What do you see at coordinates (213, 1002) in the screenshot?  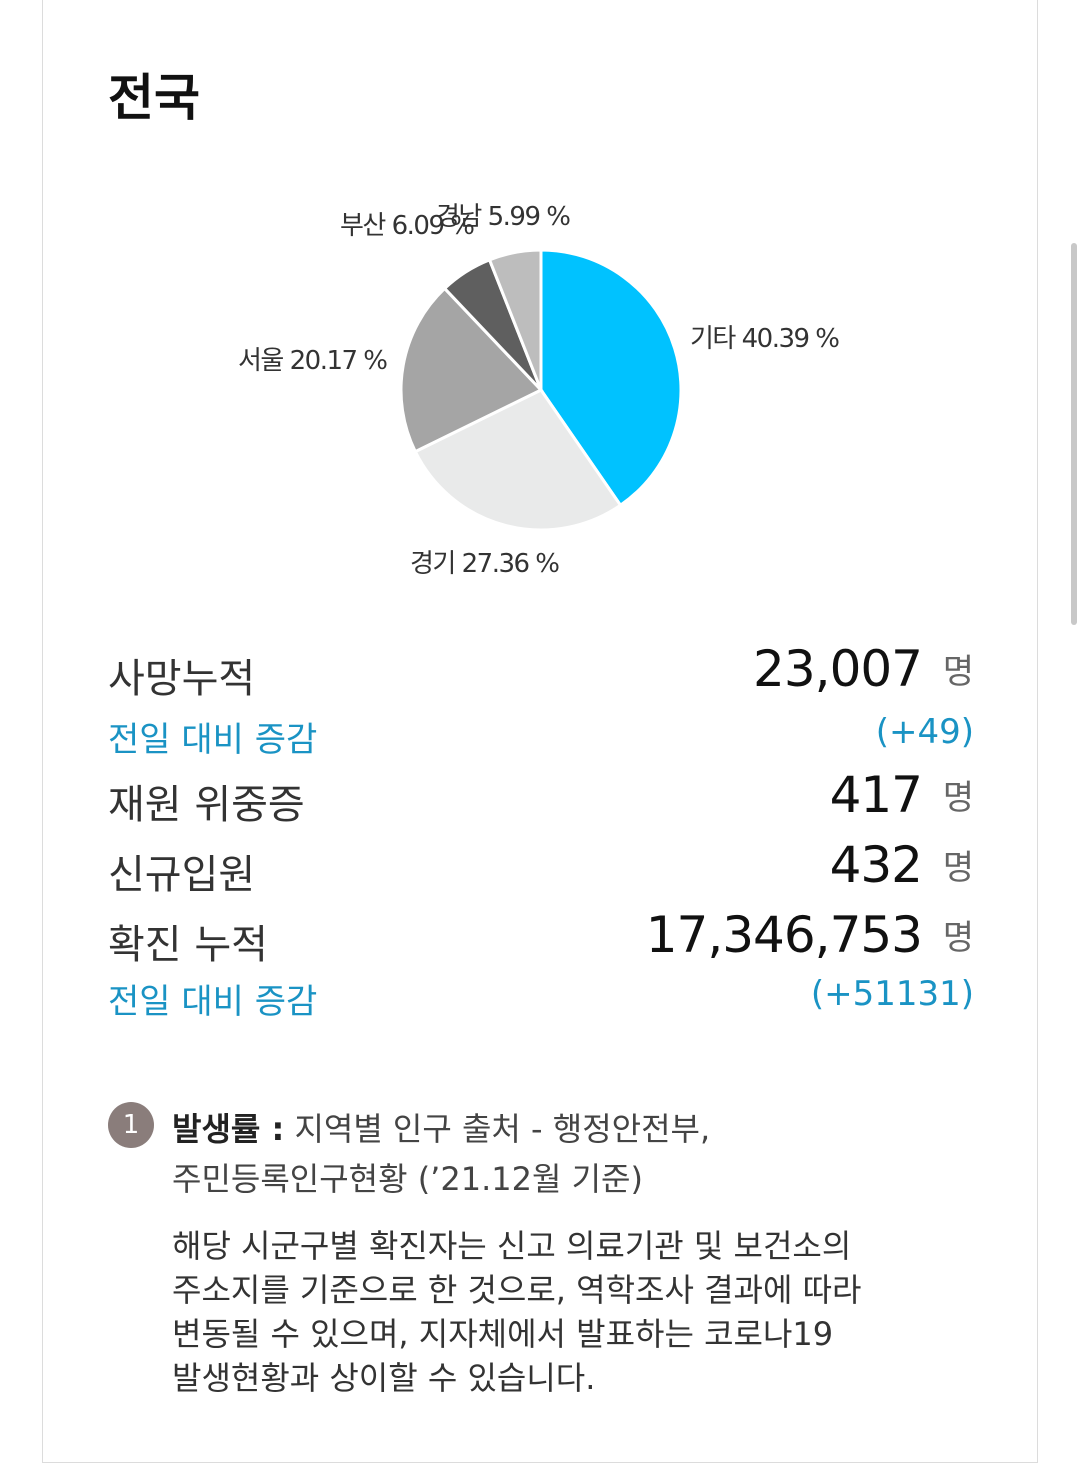 I see `confirmed-delta-label: 전일 대비 증감` at bounding box center [213, 1002].